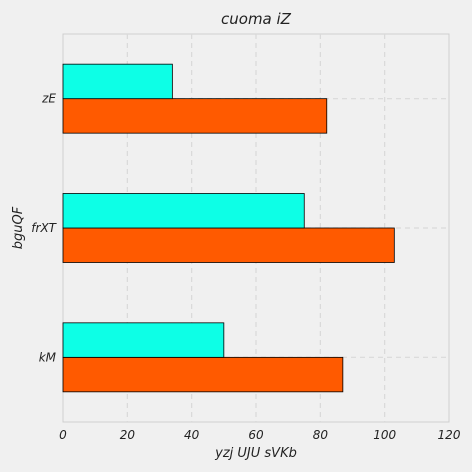 Image resolution: width=472 pixels, height=472 pixels. Describe the element at coordinates (192, 435) in the screenshot. I see `x-tick-label: 40` at that location.